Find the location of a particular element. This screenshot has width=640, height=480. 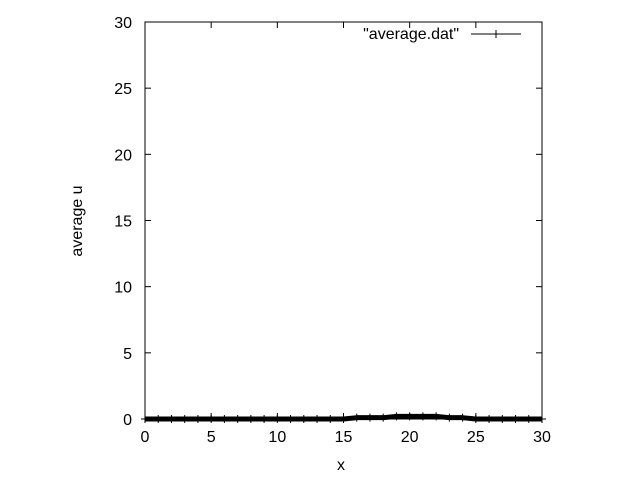

x-tick-label: 30 is located at coordinates (542, 437).